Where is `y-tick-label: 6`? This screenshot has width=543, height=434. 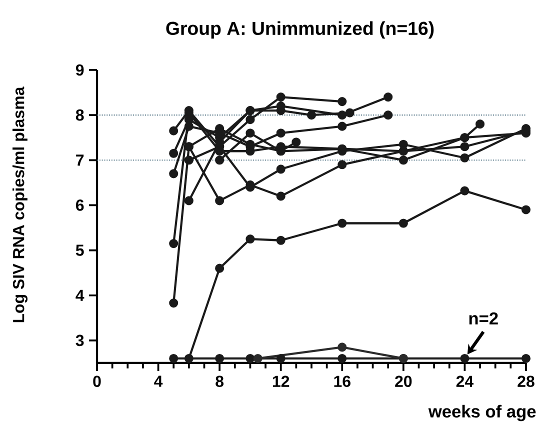
y-tick-label: 6 is located at coordinates (80, 205).